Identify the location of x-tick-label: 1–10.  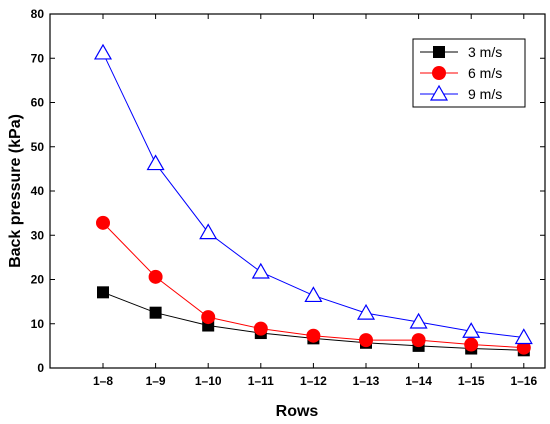
(208, 381).